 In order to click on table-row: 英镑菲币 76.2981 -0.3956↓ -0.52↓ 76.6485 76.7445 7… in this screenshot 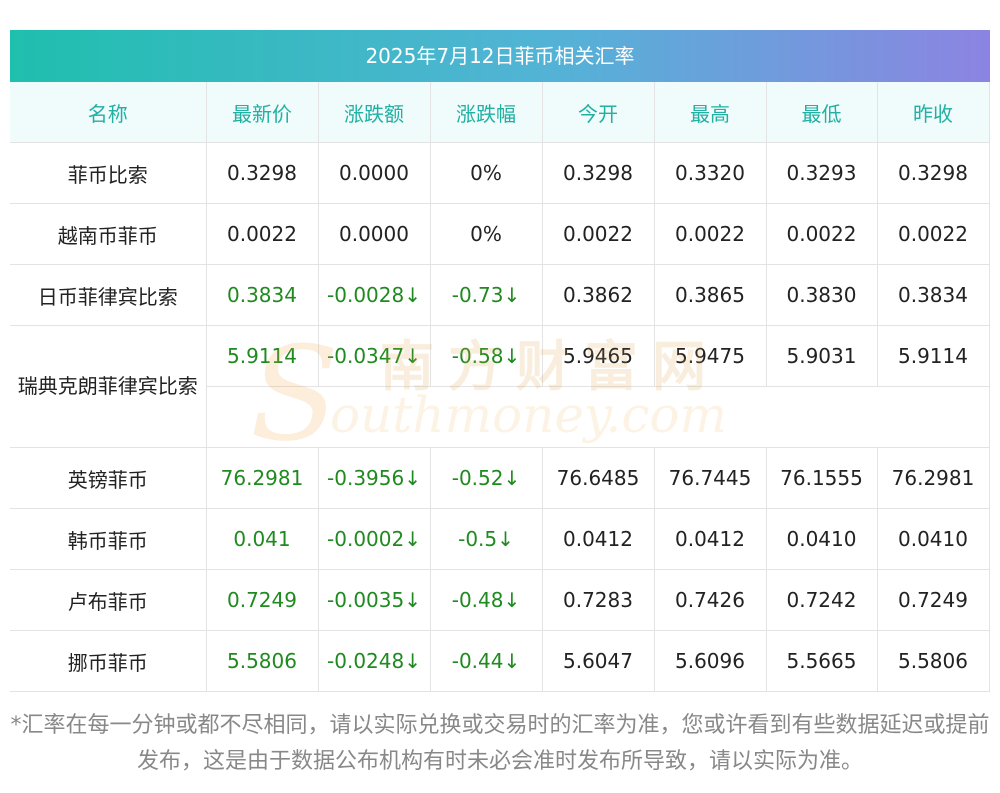, I will do `click(500, 478)`.